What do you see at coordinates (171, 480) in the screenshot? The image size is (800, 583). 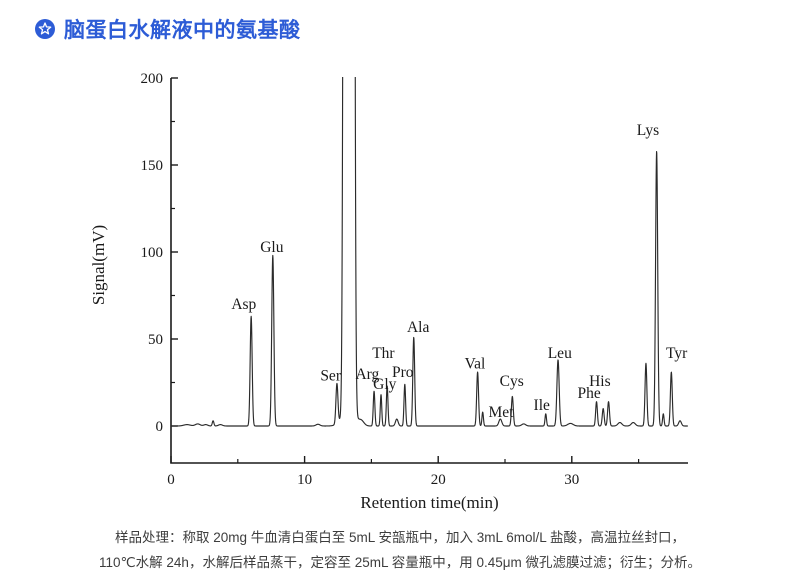 I see `x-tick-label: 0` at bounding box center [171, 480].